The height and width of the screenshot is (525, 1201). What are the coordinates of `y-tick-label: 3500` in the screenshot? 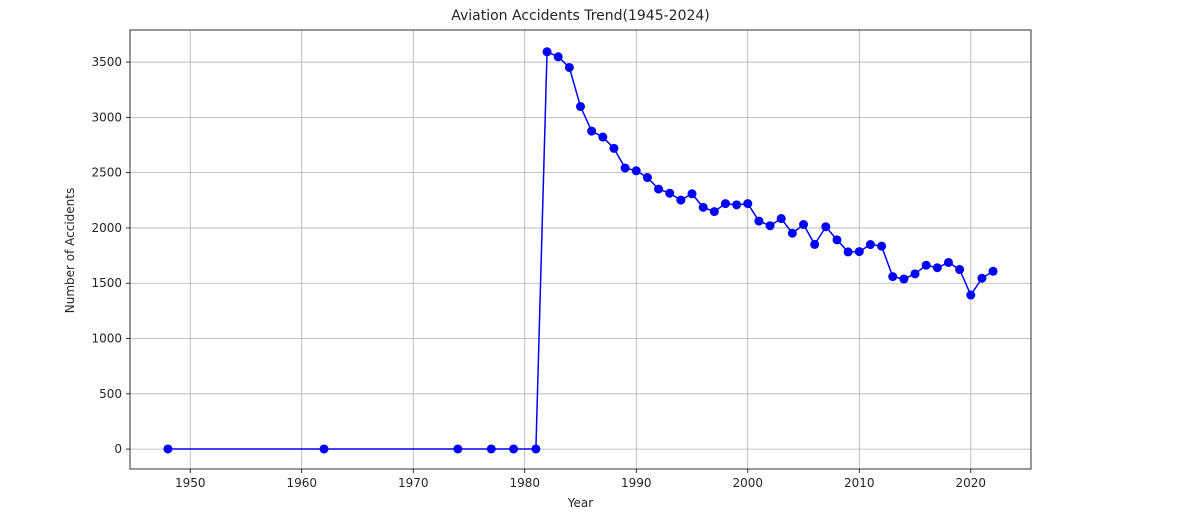 It's located at (106, 62).